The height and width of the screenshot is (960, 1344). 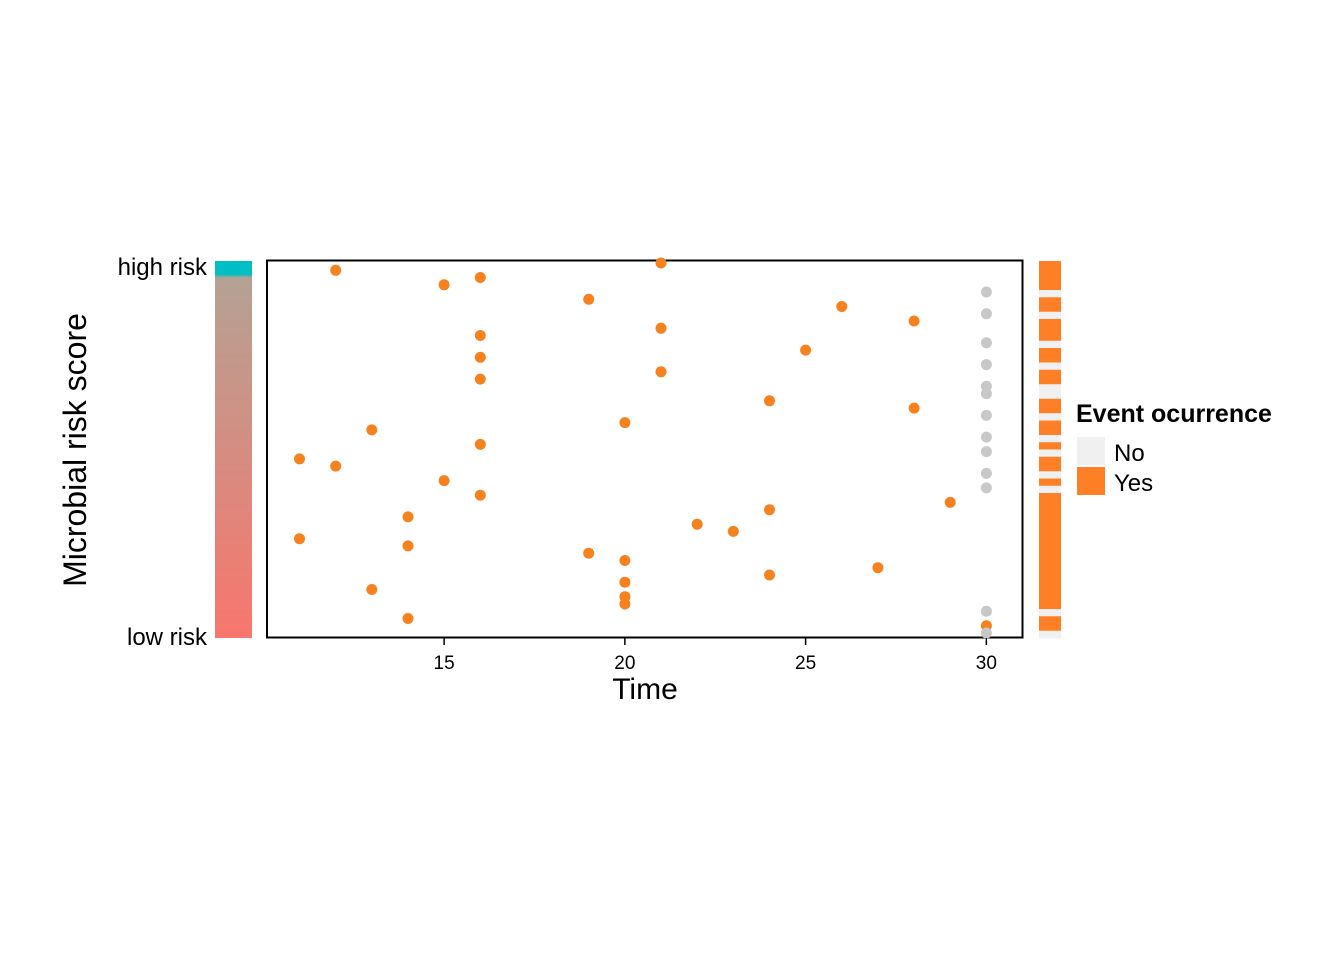 What do you see at coordinates (1091, 481) in the screenshot?
I see `legend-swatch-yes` at bounding box center [1091, 481].